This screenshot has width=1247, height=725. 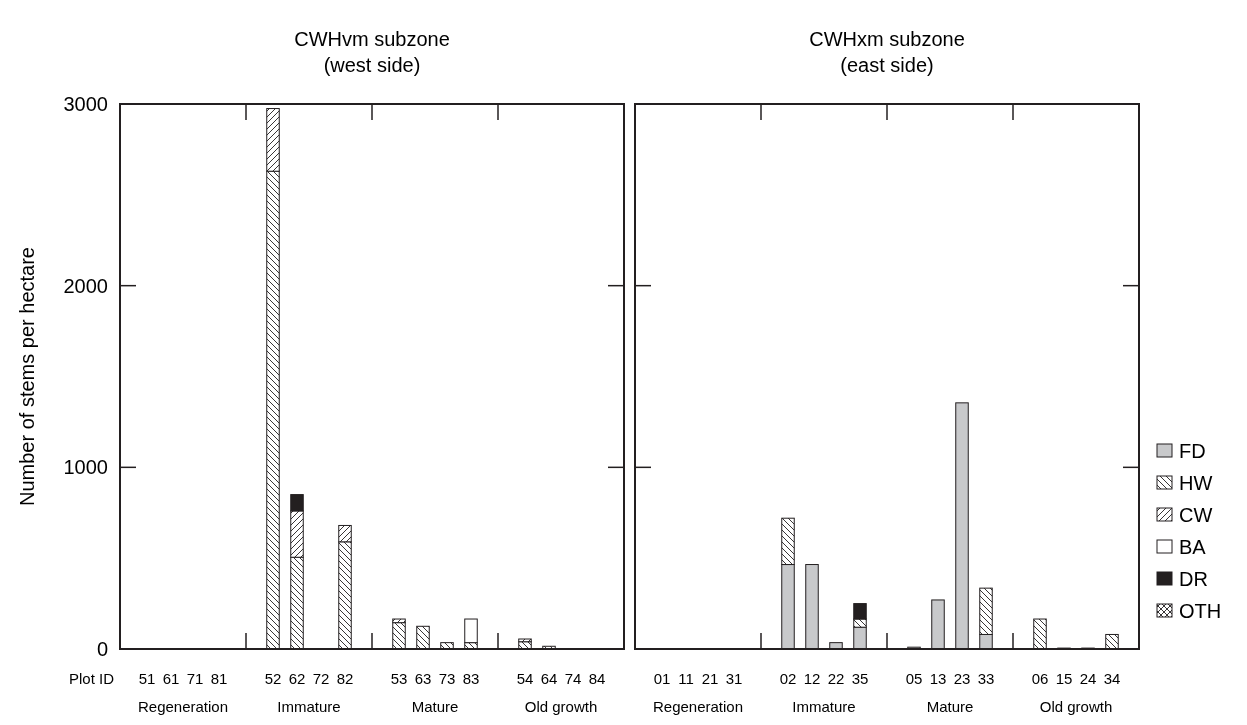 I want to click on x-tick-label: 11, so click(x=686, y=678).